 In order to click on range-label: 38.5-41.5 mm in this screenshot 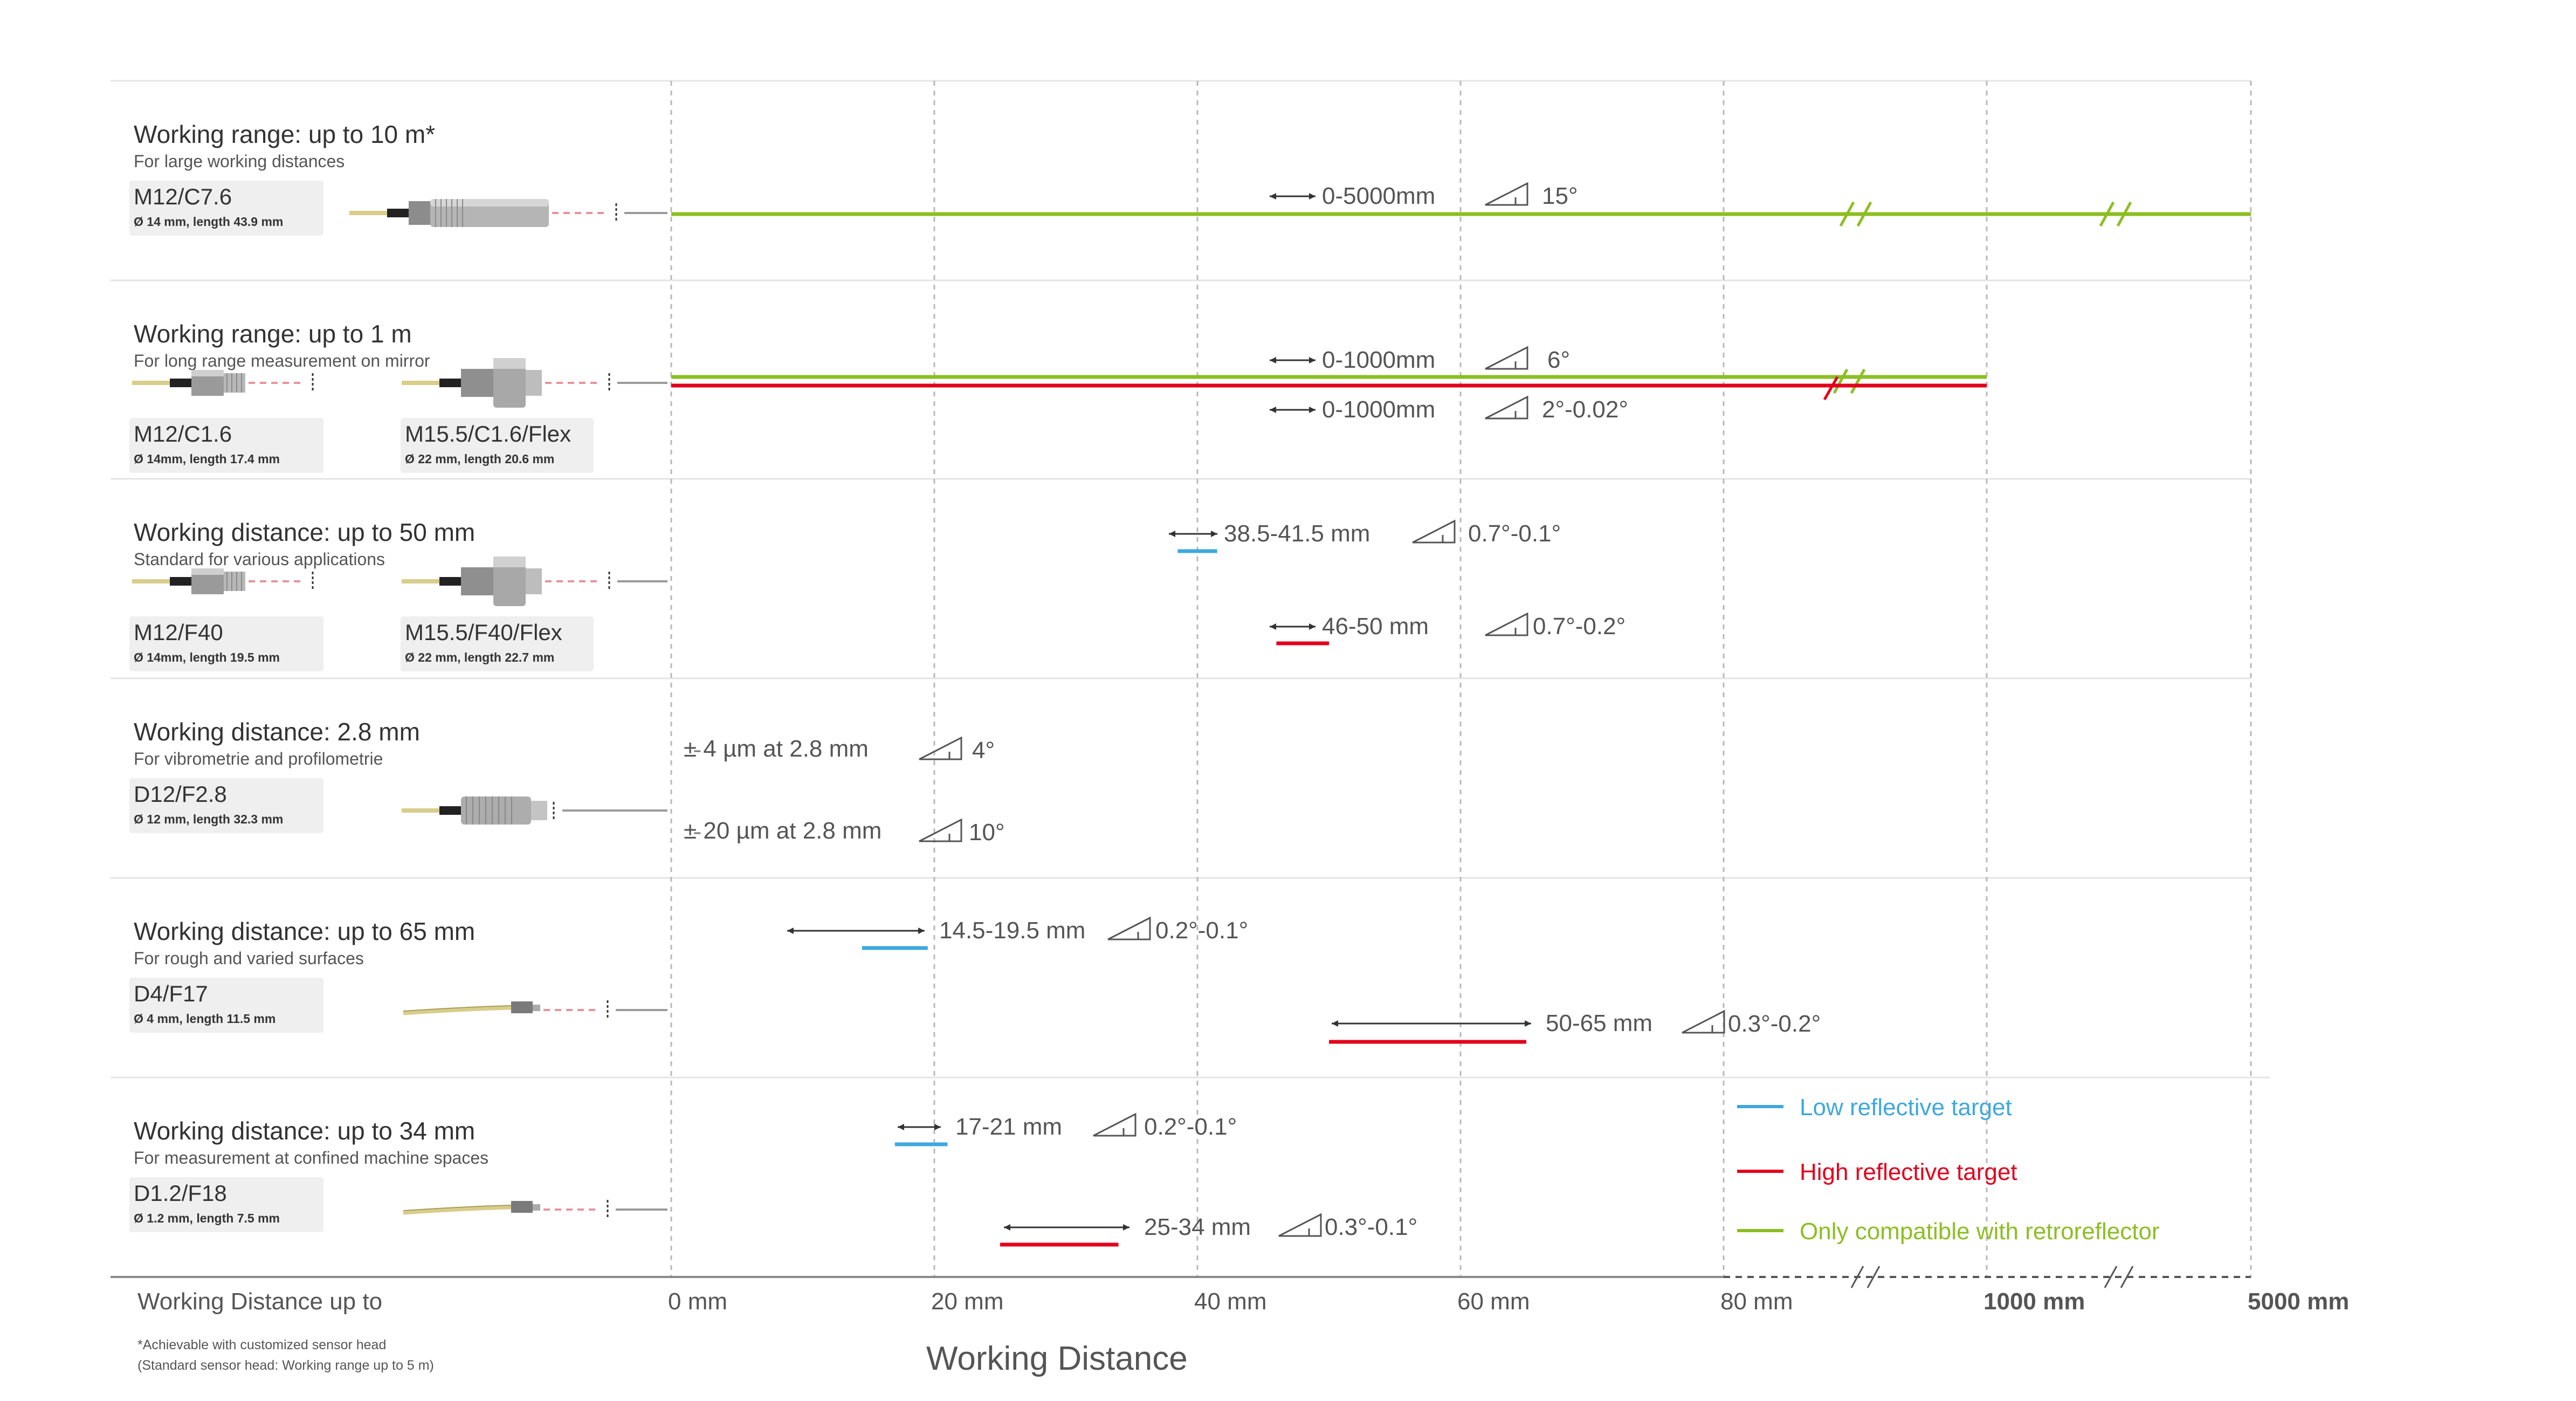, I will do `click(1297, 533)`.